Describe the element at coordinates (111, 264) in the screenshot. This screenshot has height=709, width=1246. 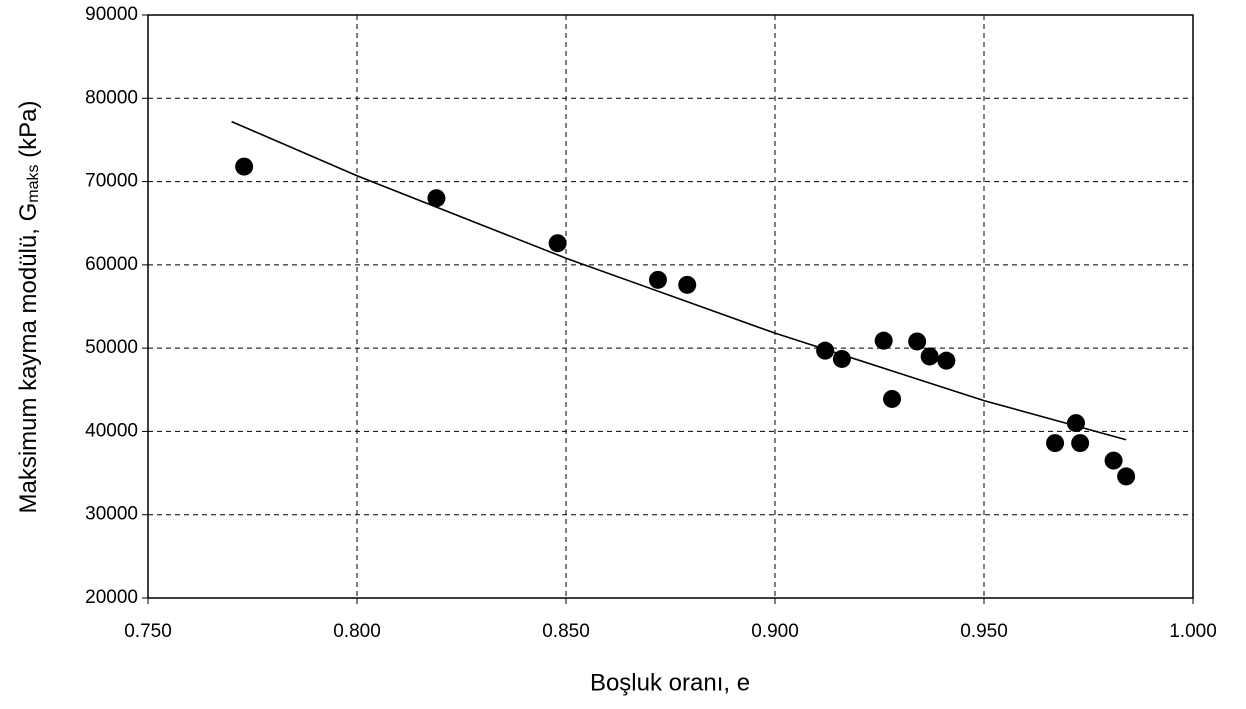
I see `y-tick-label: 60000` at that location.